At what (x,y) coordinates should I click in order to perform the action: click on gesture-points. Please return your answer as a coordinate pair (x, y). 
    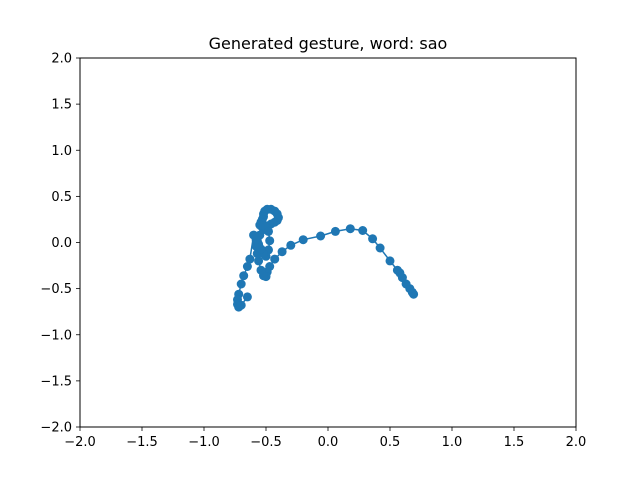
    Looking at the image, I should click on (326, 258).